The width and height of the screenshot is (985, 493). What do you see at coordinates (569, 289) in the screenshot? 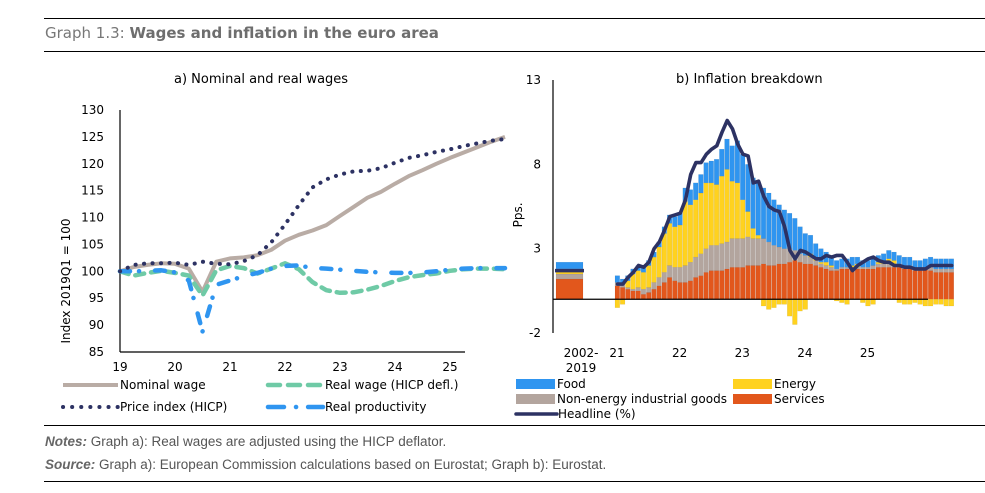
I see `chart-b-baseline-bar-services` at bounding box center [569, 289].